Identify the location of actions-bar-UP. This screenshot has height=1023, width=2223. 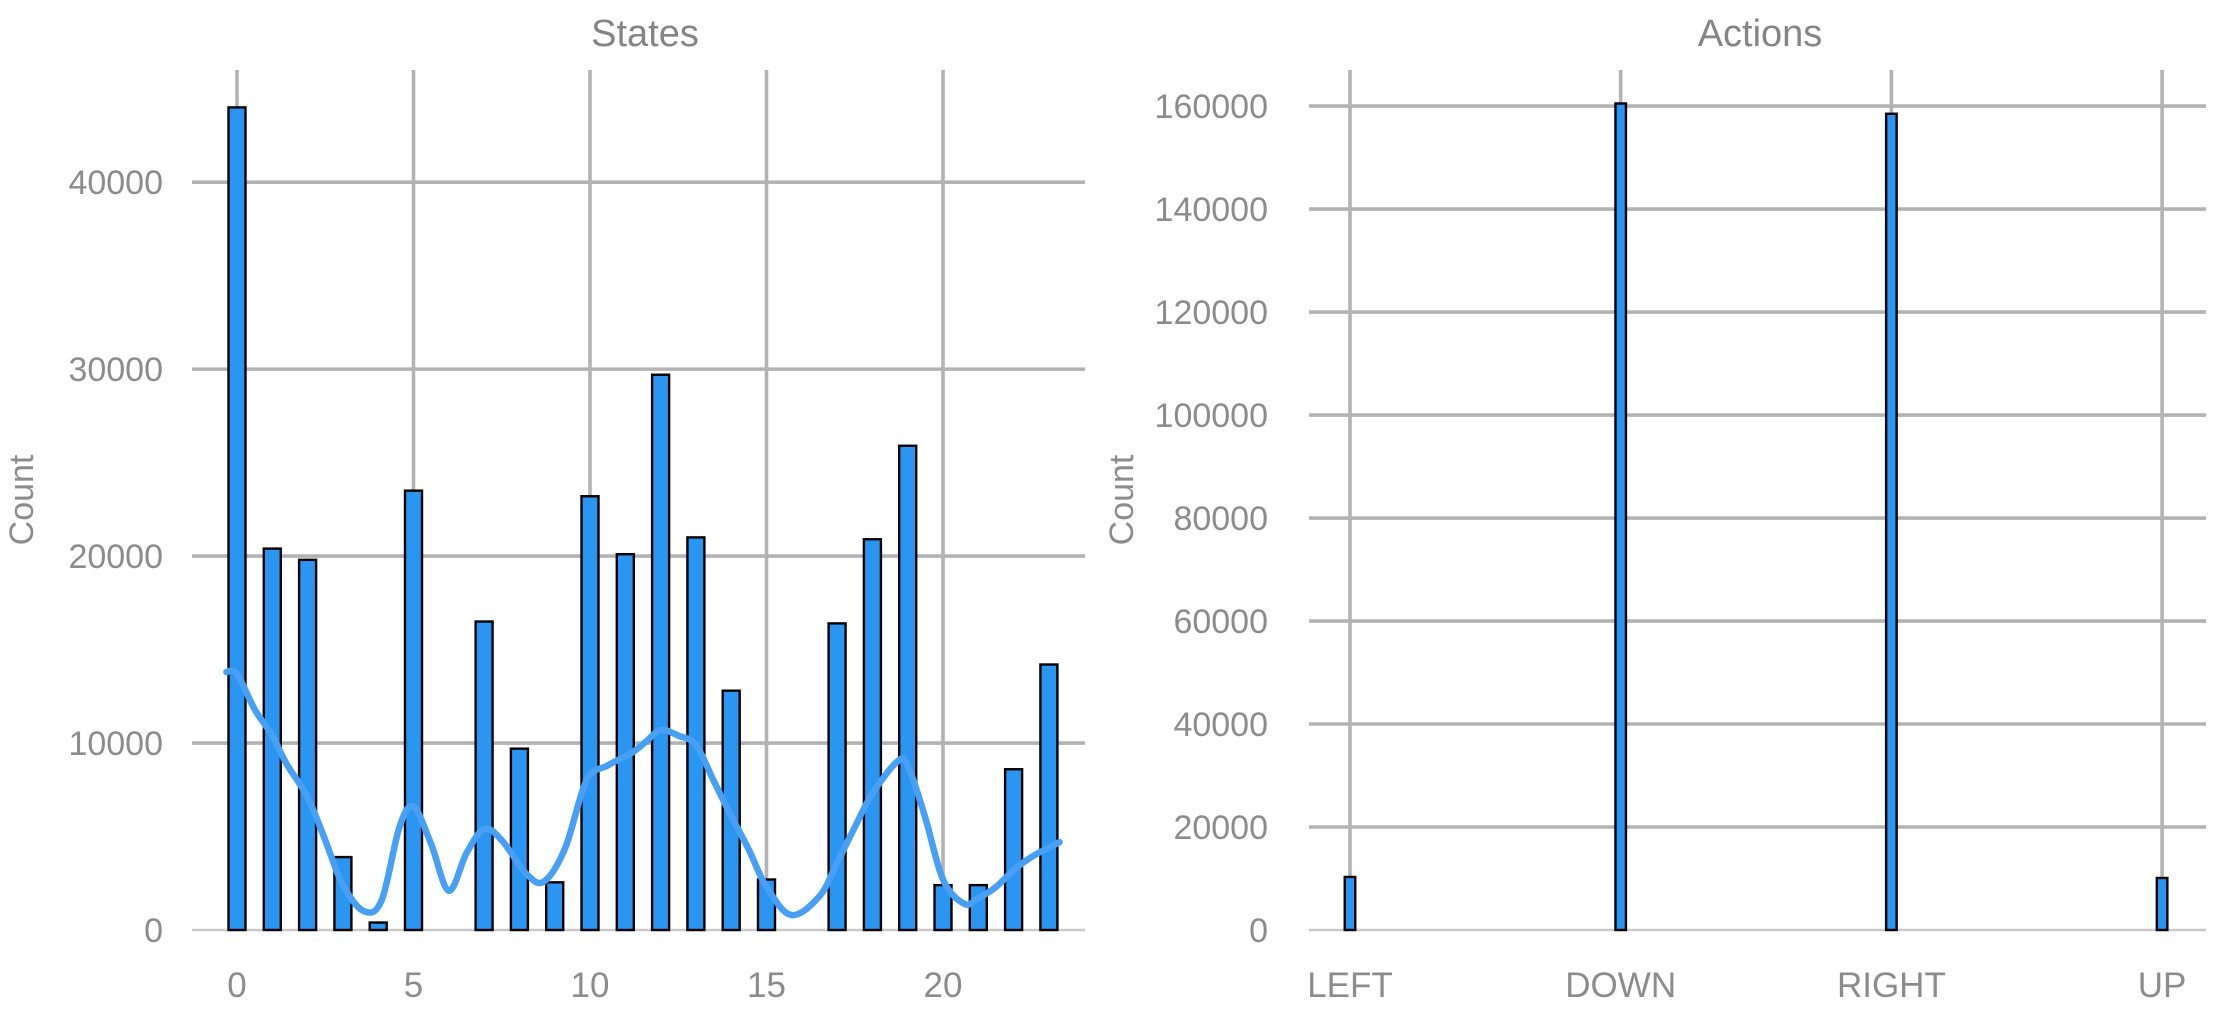
(2162, 904).